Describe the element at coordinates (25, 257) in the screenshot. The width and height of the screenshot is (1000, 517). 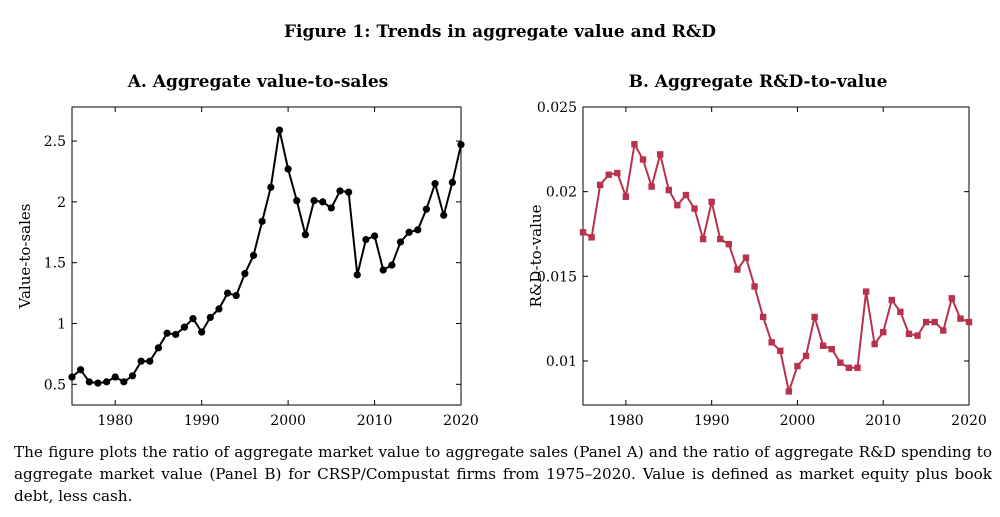
I see `chart-0-ylabel: Value-to-sales` at that location.